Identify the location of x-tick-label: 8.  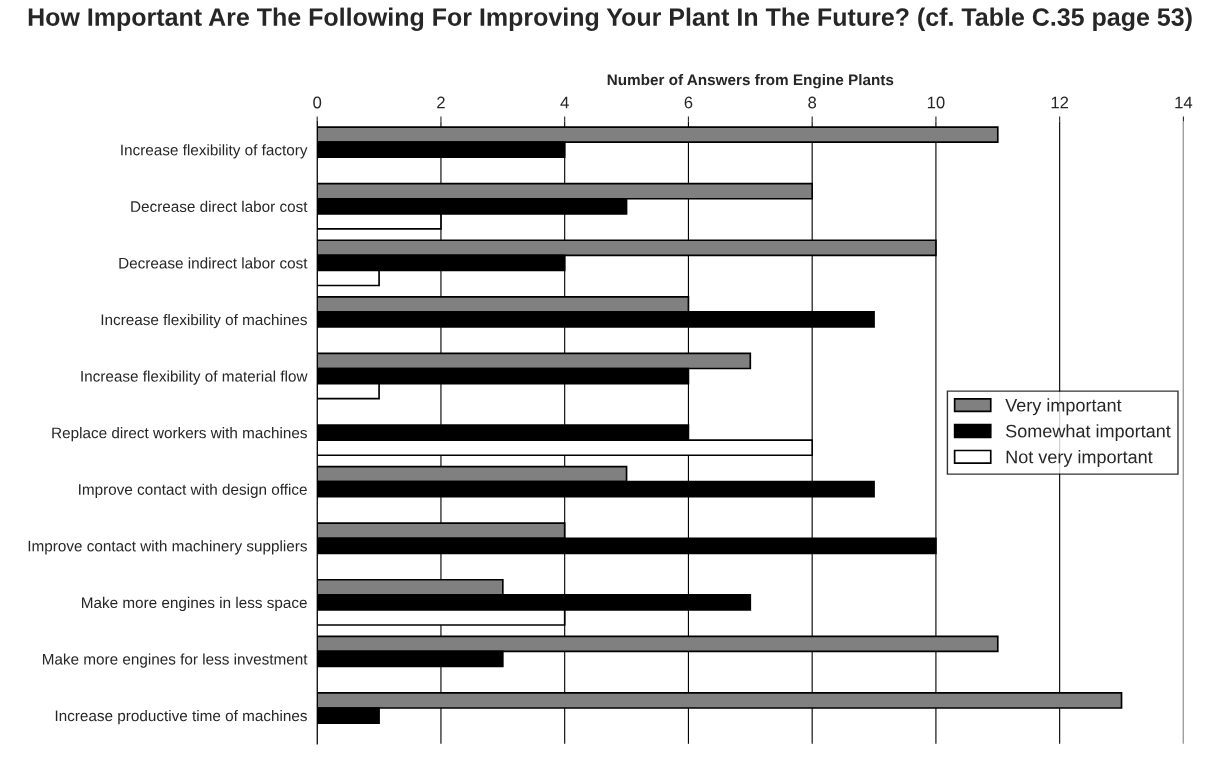
(812, 102).